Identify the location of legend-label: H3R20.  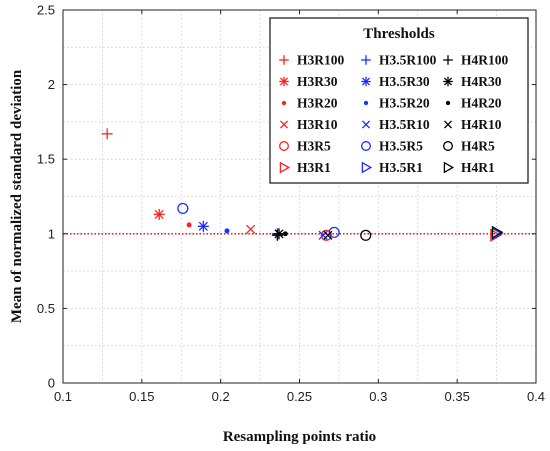
(317, 103).